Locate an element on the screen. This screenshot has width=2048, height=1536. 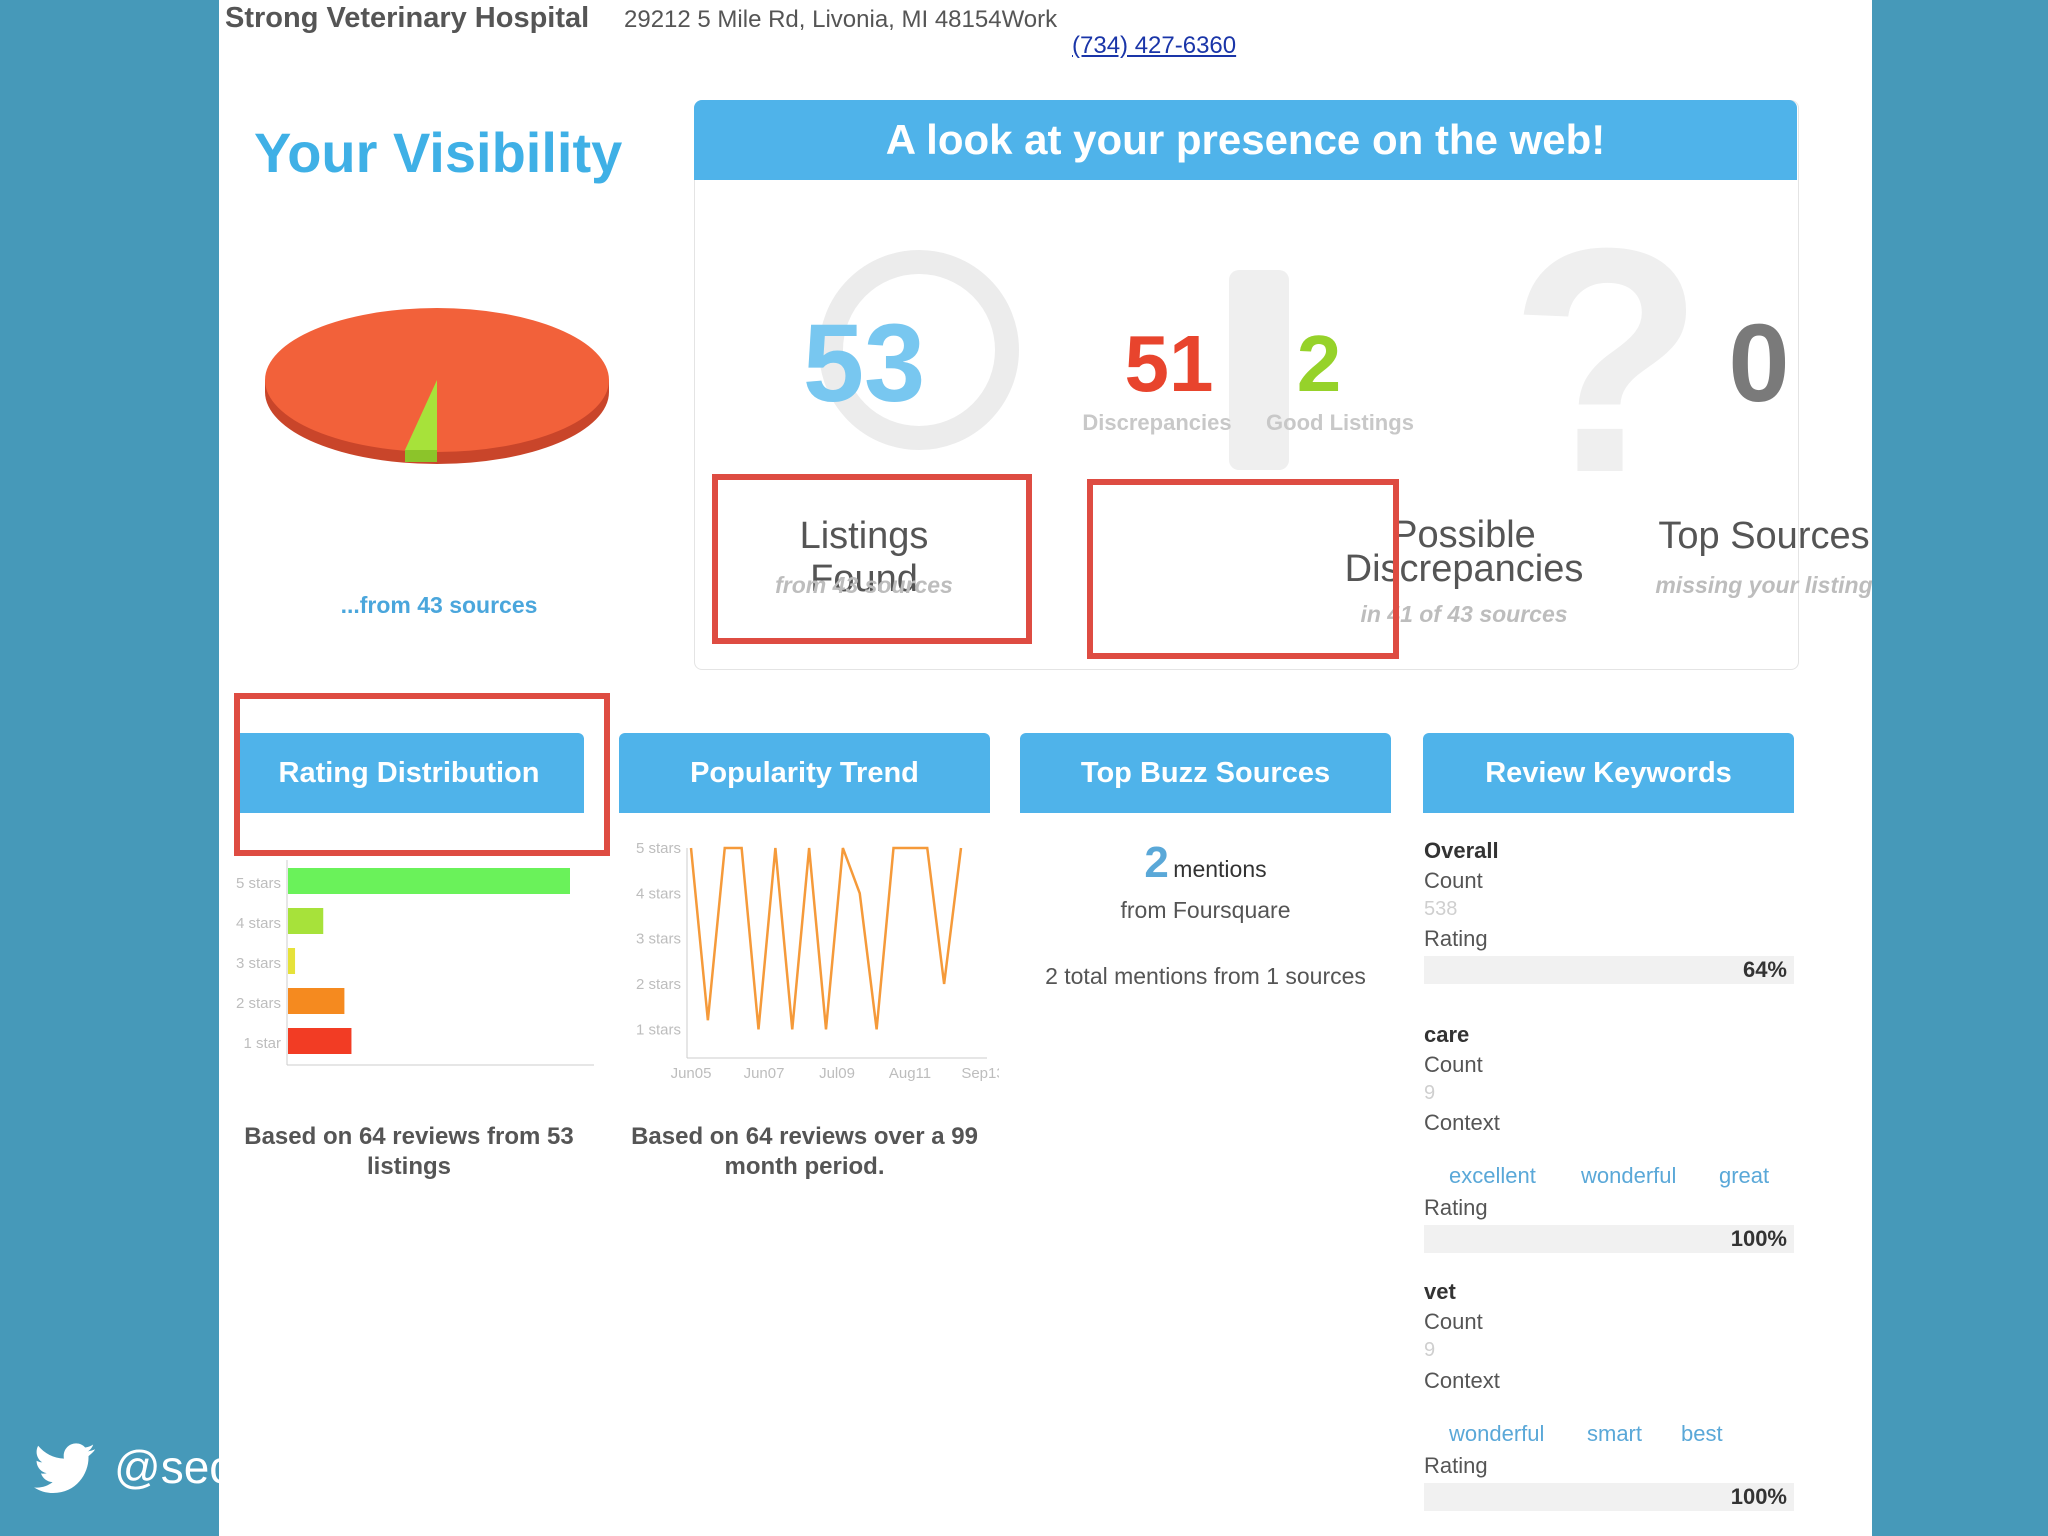
possible-discrepancies-line2: Discrepancies is located at coordinates (1464, 569).